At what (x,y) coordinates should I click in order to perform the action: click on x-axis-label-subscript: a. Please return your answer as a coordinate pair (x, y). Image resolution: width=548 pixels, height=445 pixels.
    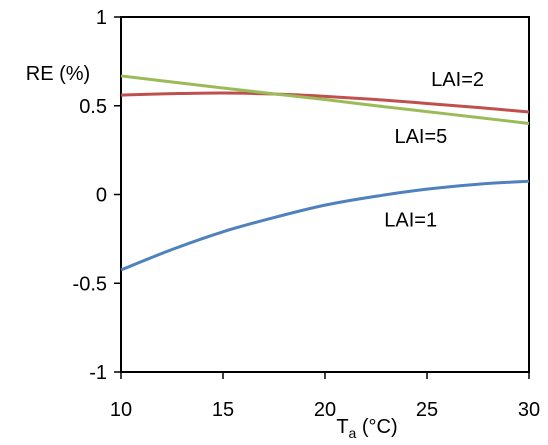
    Looking at the image, I should click on (353, 433).